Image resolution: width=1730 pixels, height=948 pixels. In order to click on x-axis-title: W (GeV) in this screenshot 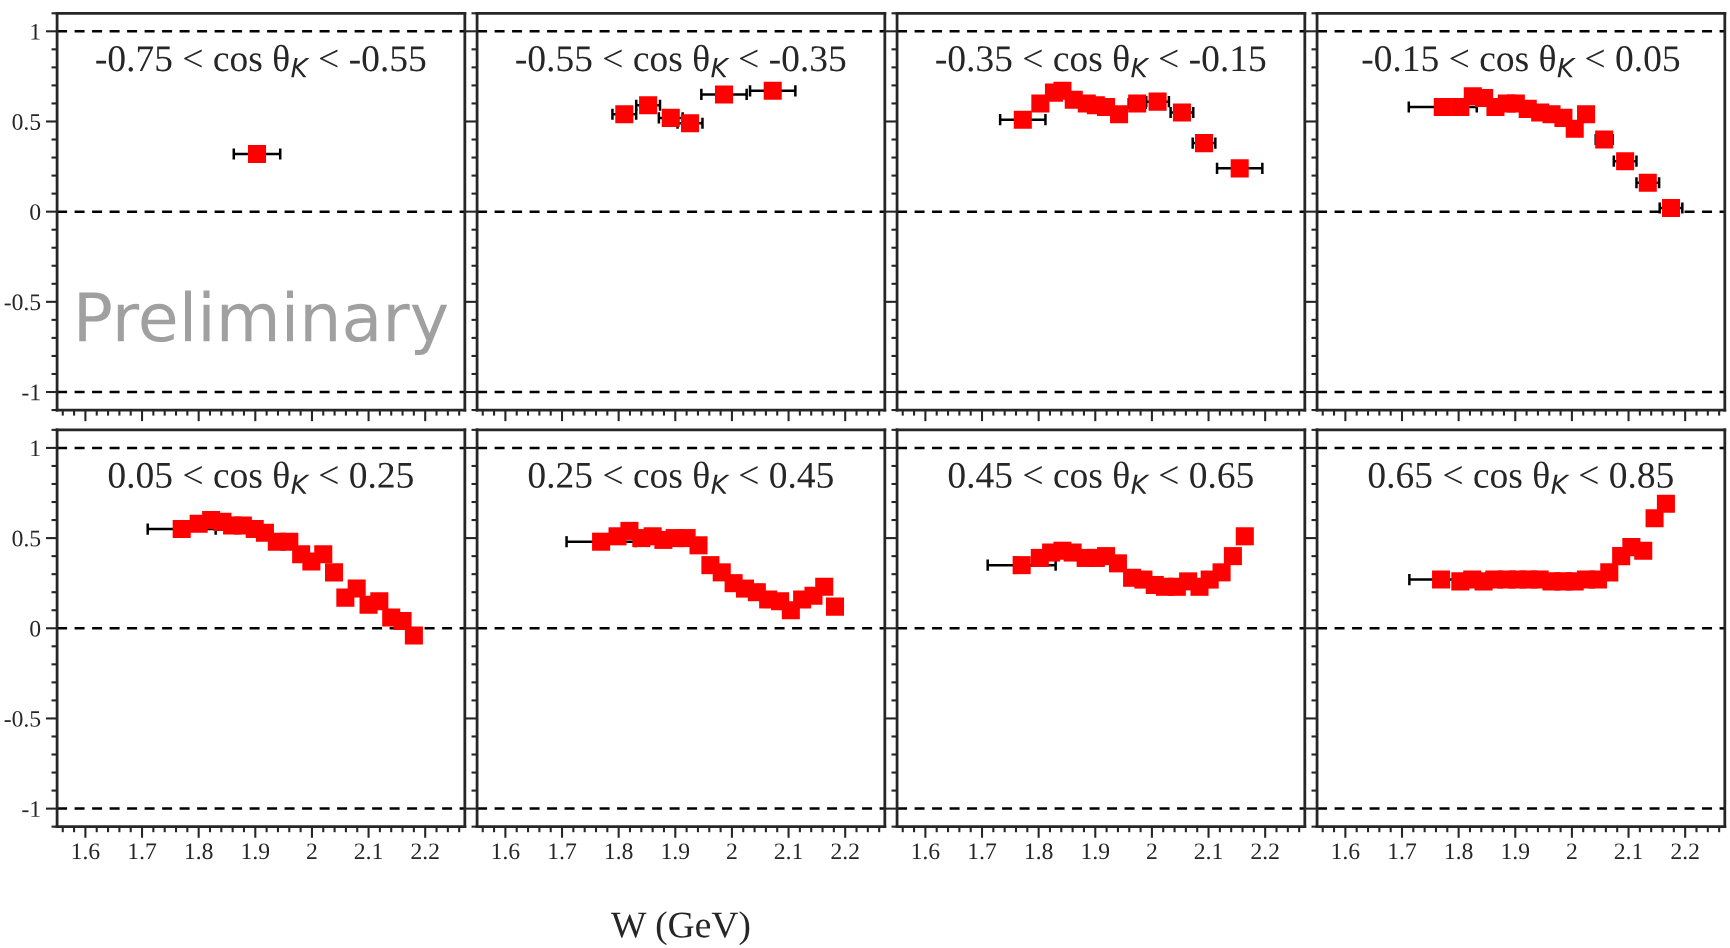, I will do `click(680, 928)`.